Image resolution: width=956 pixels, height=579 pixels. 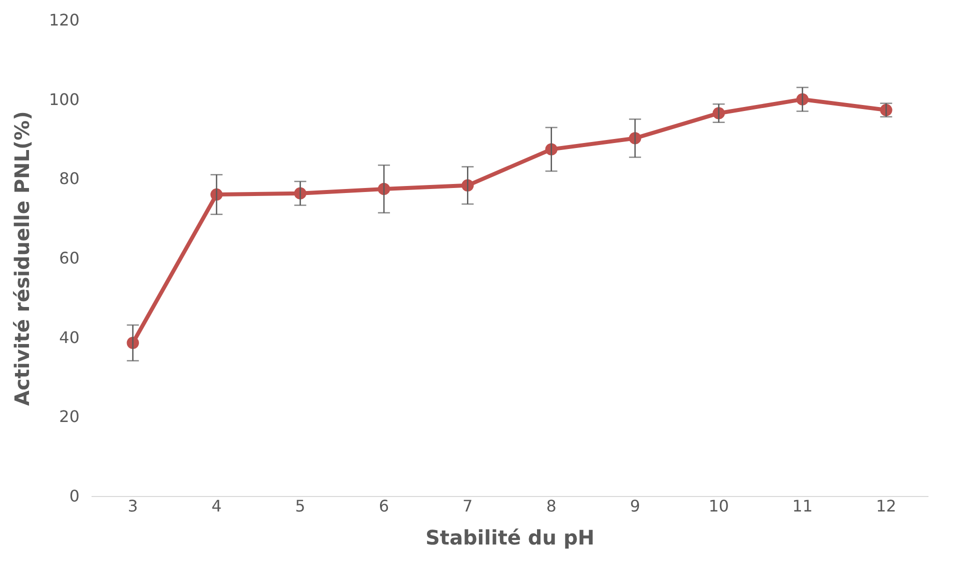 What do you see at coordinates (133, 506) in the screenshot?
I see `x-tick-label: 3` at bounding box center [133, 506].